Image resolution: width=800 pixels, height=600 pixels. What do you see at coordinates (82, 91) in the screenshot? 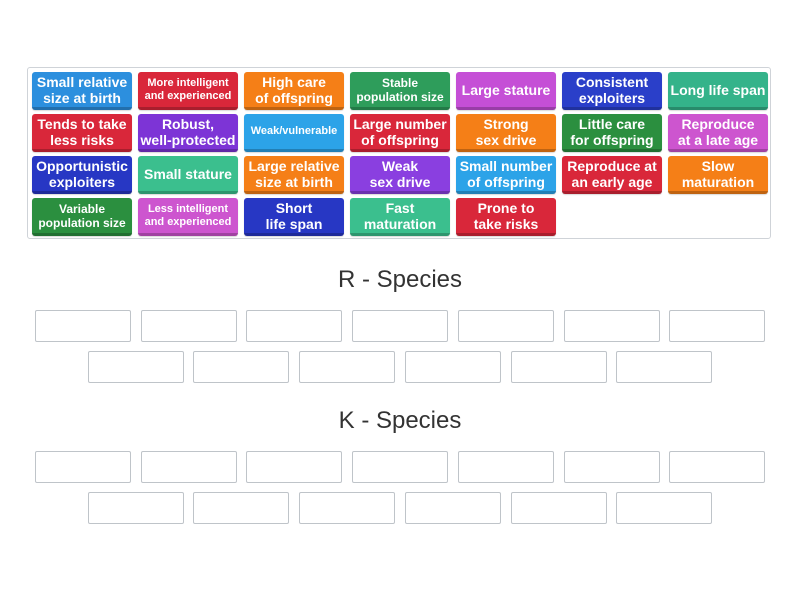
I see `draggable-tile: Small relative size at birth` at bounding box center [82, 91].